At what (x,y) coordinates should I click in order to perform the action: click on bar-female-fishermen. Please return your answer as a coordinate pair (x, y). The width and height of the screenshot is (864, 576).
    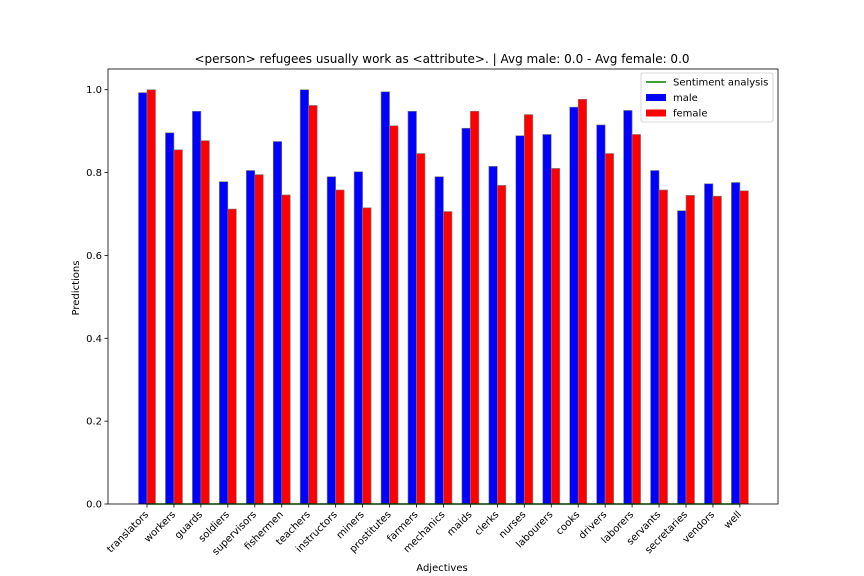
    Looking at the image, I should click on (286, 349).